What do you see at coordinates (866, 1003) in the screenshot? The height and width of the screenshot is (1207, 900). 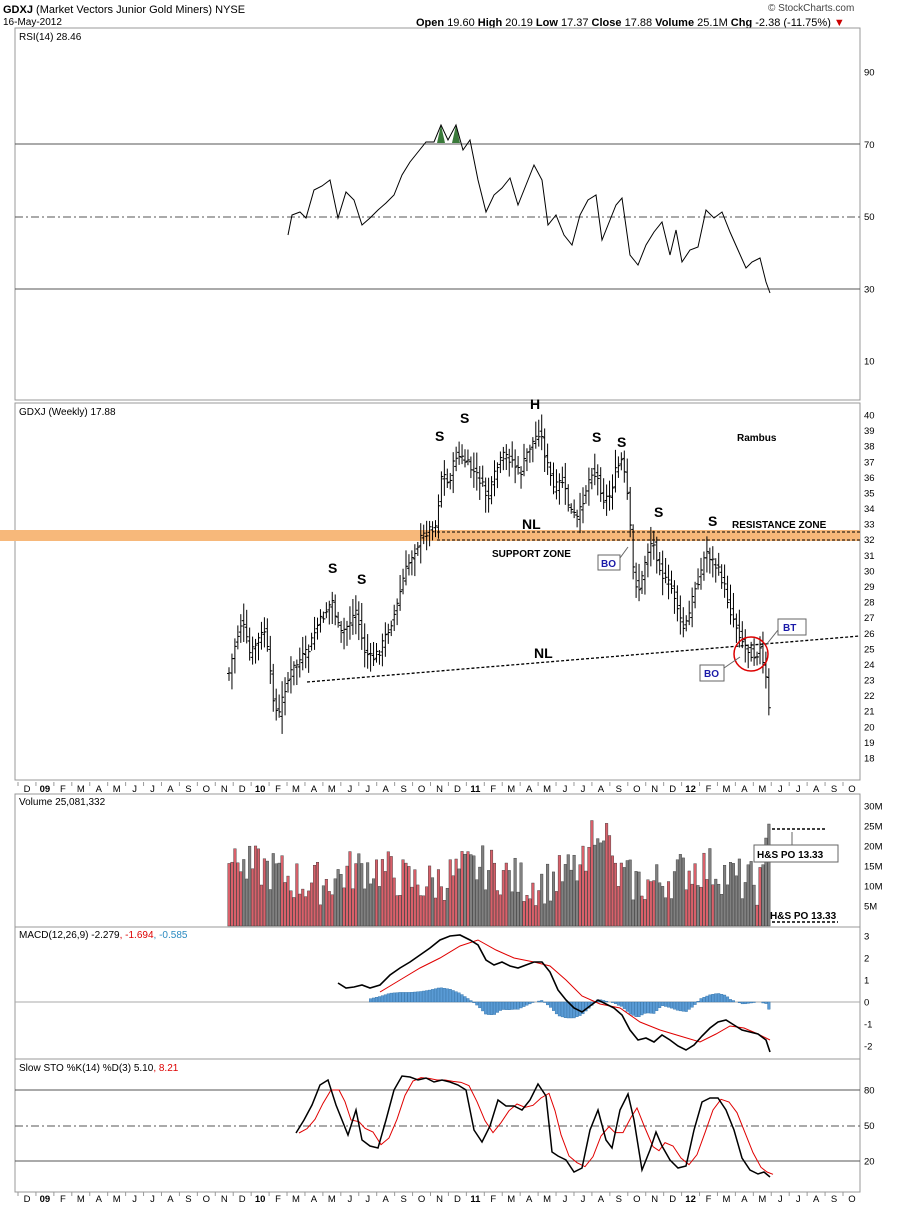 I see `macd-tick: 0` at bounding box center [866, 1003].